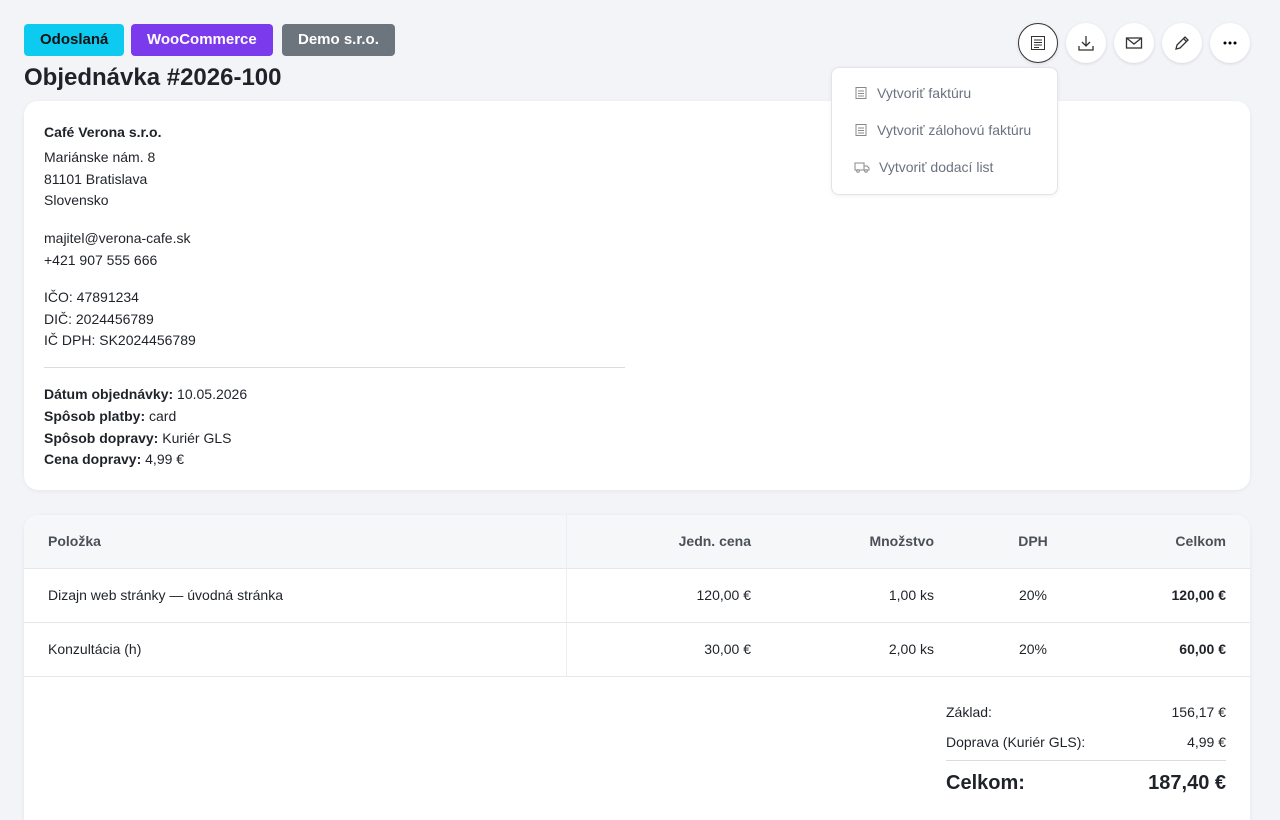 This screenshot has width=1280, height=820. What do you see at coordinates (103, 132) in the screenshot?
I see `customer-name: Café Verona s.r.o.` at bounding box center [103, 132].